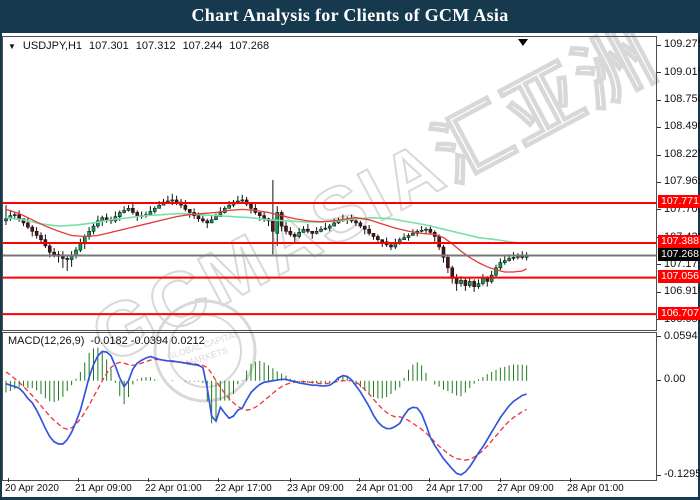  I want to click on time-tick-label: 21 Apr 09:00, so click(103, 488).